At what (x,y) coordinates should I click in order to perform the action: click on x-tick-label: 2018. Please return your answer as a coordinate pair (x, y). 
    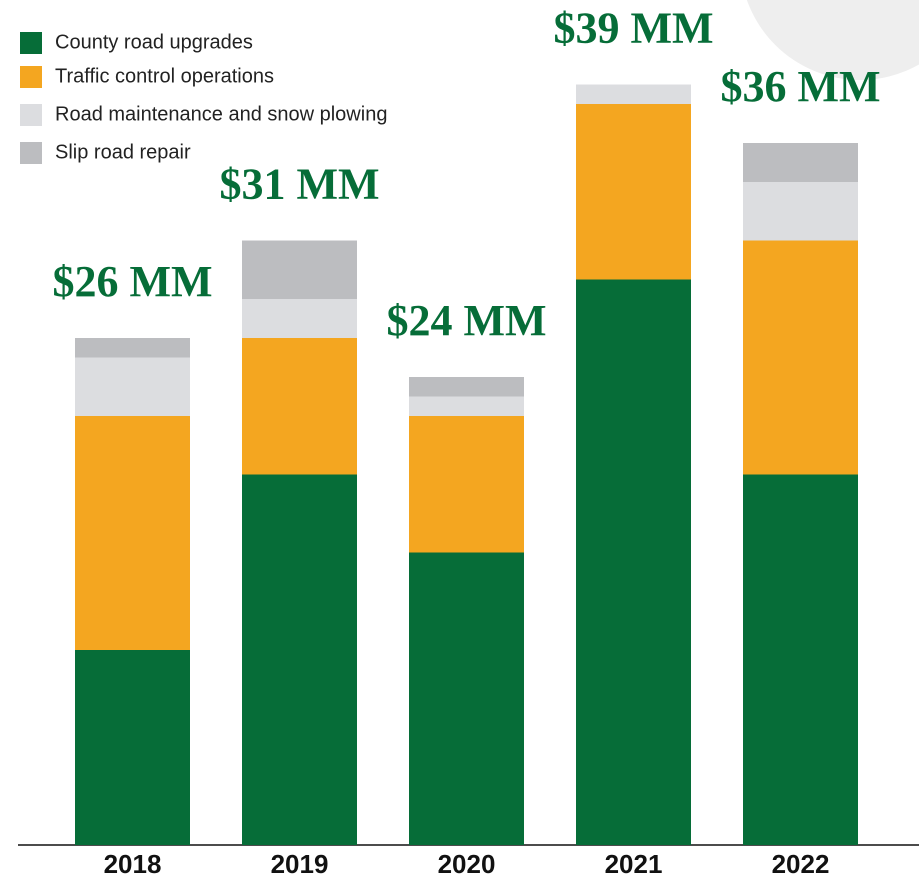
    Looking at the image, I should click on (133, 862).